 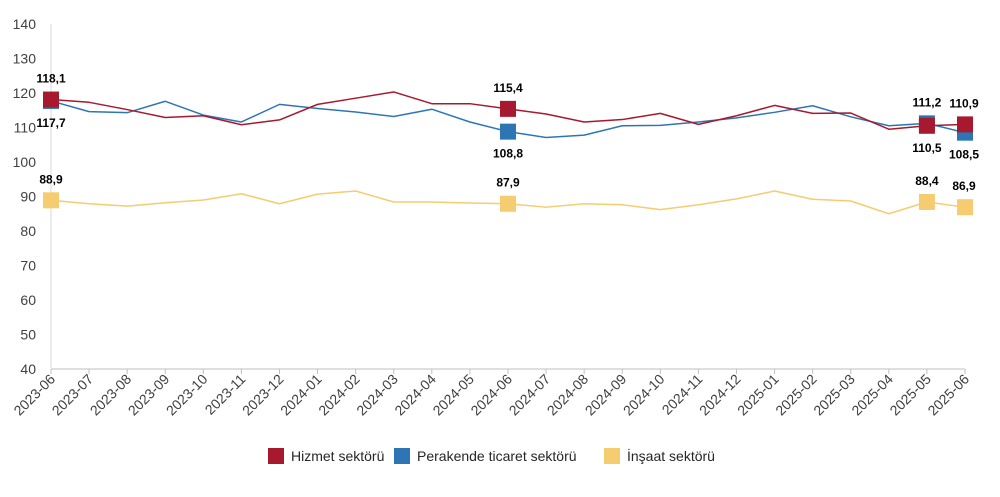 I want to click on legend-label: Hizmet sektörü, so click(x=337, y=456).